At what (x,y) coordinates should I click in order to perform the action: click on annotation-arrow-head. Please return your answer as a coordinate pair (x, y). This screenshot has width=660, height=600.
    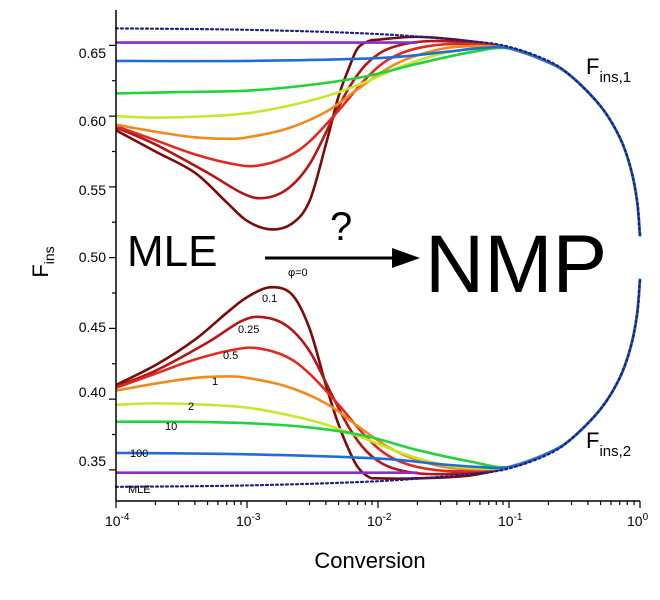
    Looking at the image, I should click on (406, 258).